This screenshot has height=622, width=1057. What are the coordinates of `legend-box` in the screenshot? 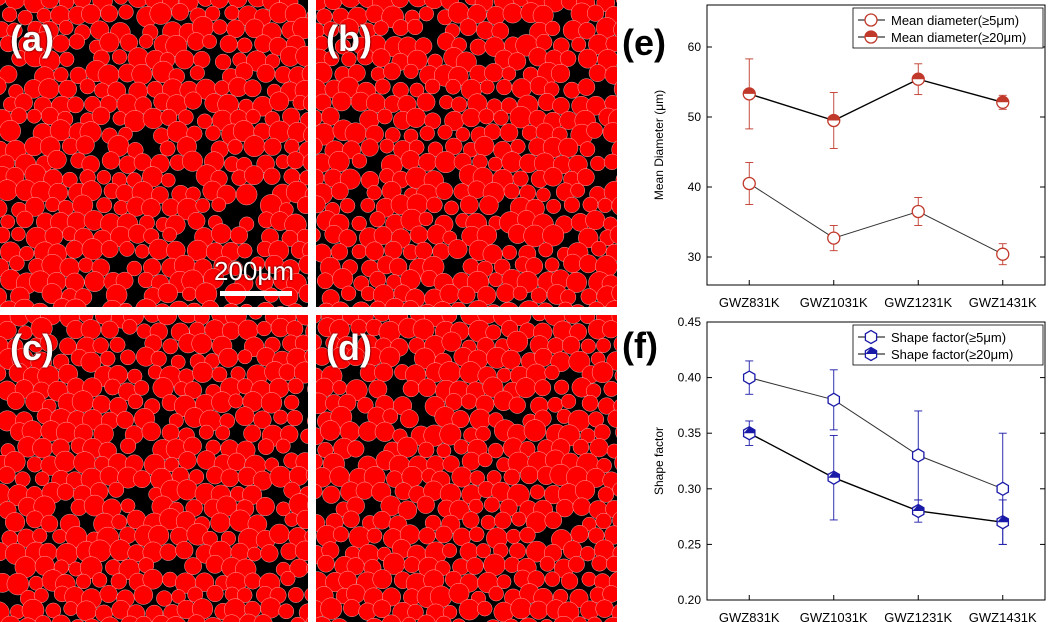 It's located at (948, 345).